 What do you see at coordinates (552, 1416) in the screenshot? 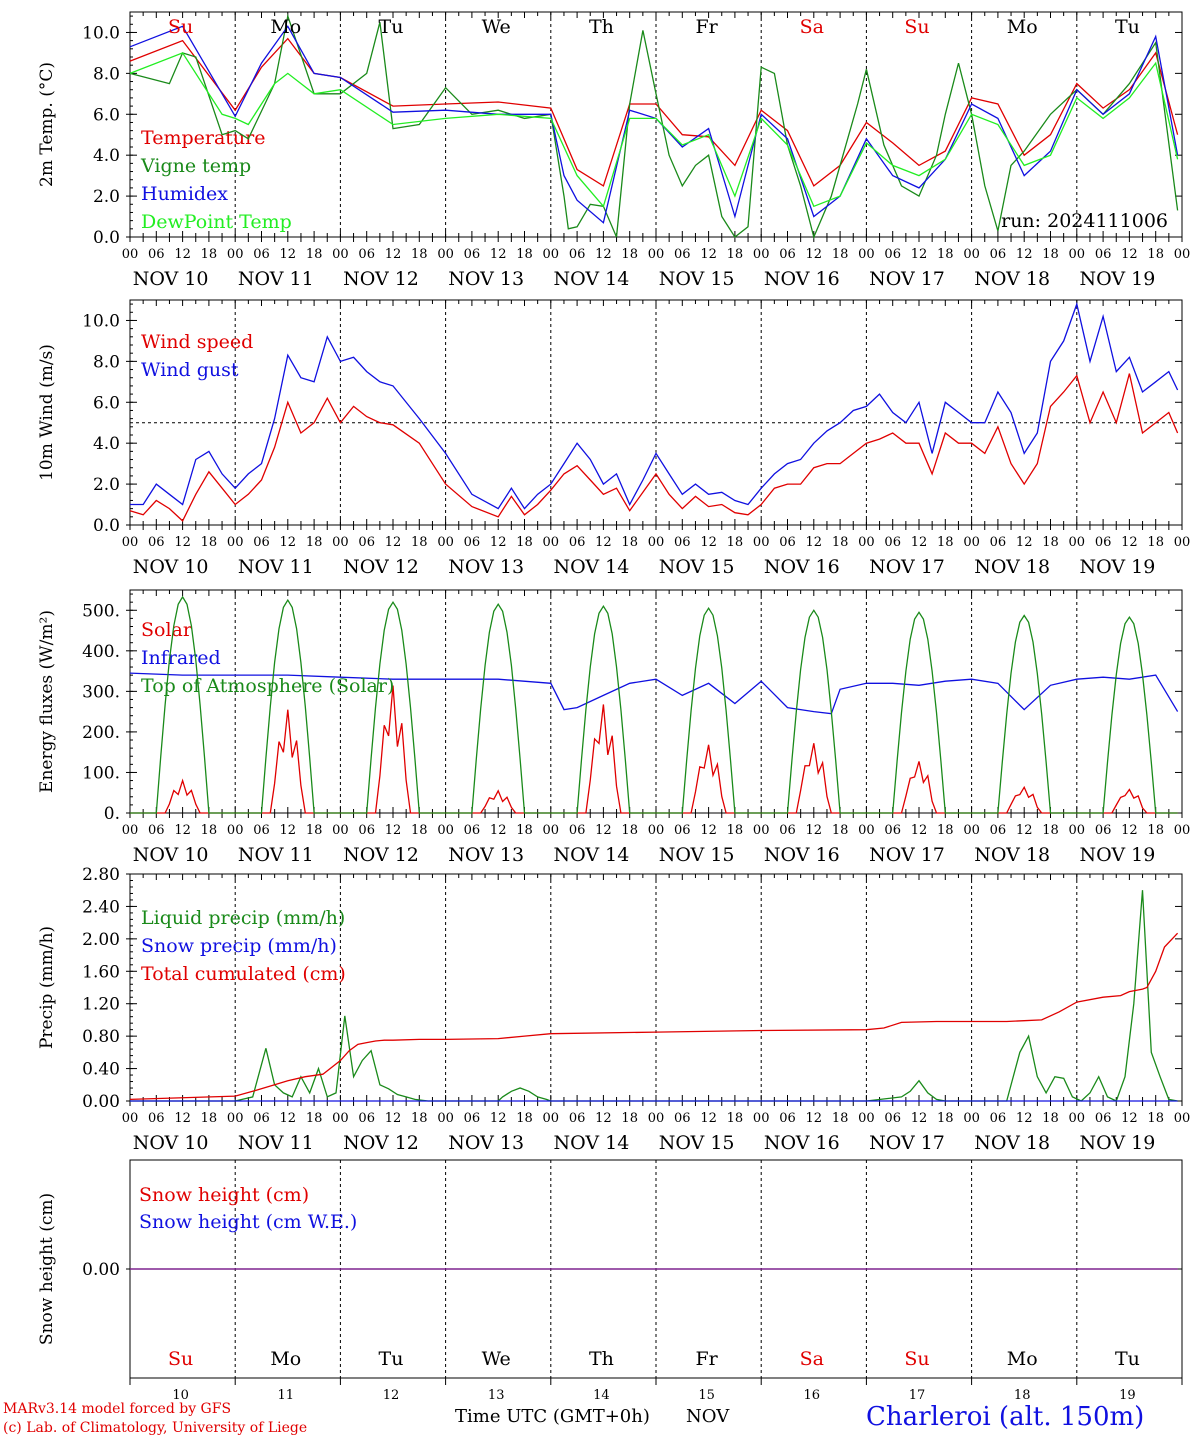
I see `x-axis-title-text: Time UTC (GMT+0h)` at bounding box center [552, 1416].